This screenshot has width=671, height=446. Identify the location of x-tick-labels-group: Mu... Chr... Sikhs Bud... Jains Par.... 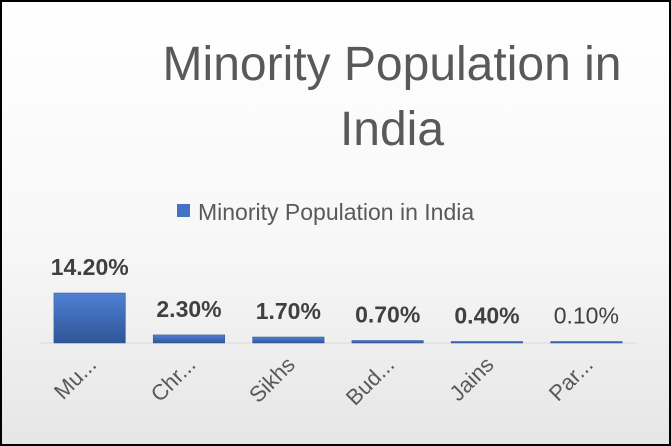
(323, 381).